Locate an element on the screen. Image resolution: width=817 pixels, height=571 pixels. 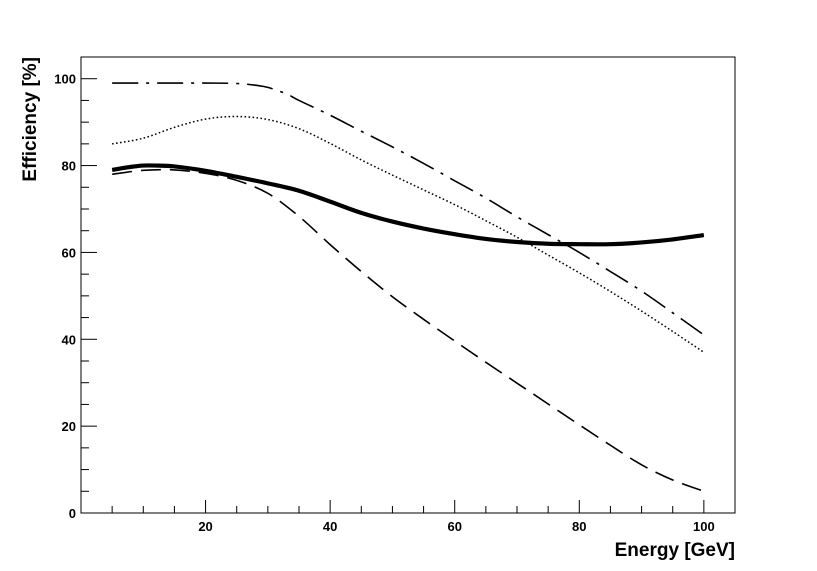
y-tick-label: 20 is located at coordinates (69, 426).